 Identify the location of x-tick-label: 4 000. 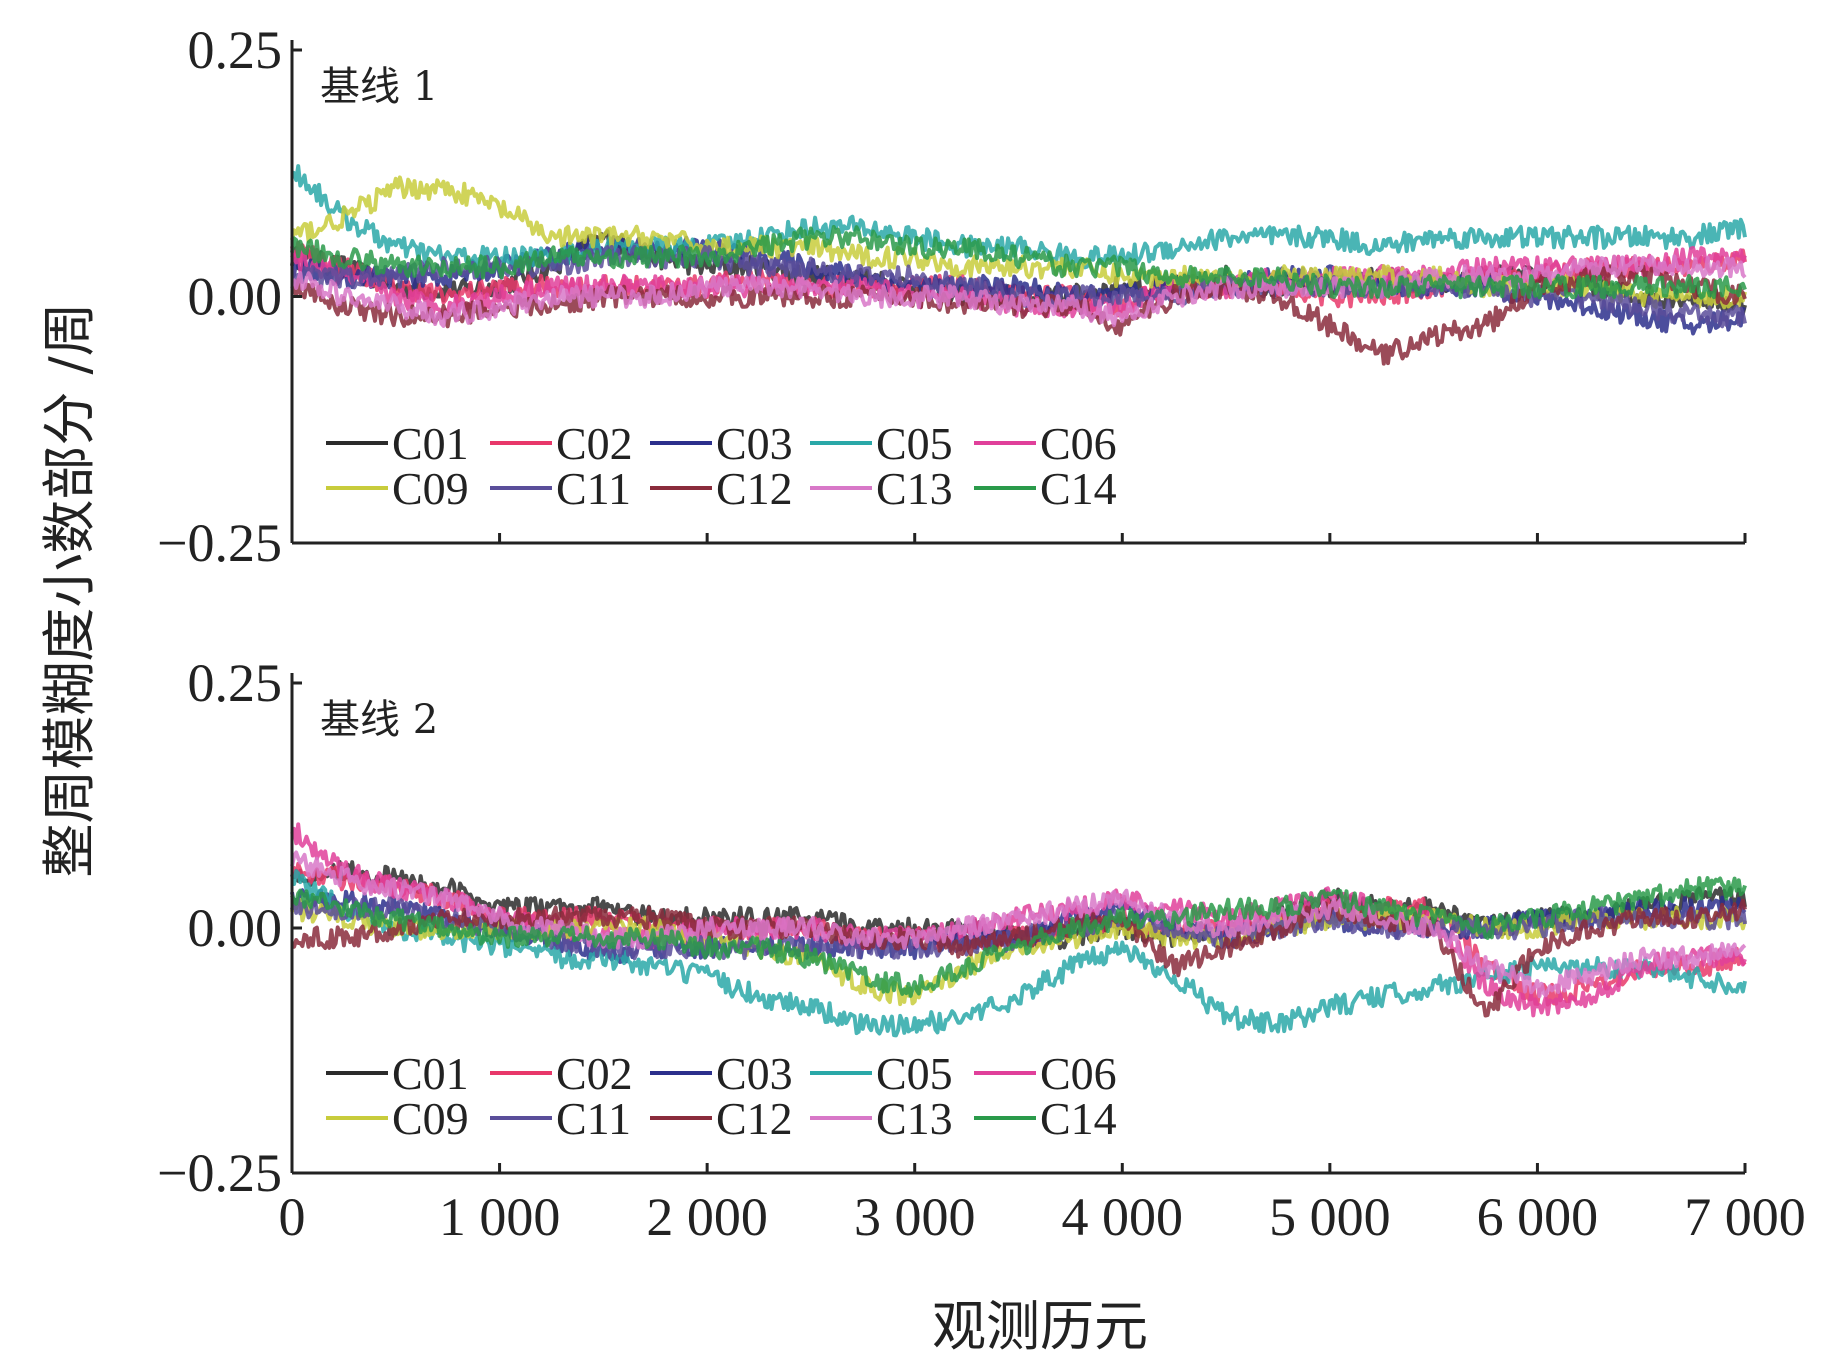
(1123, 1217).